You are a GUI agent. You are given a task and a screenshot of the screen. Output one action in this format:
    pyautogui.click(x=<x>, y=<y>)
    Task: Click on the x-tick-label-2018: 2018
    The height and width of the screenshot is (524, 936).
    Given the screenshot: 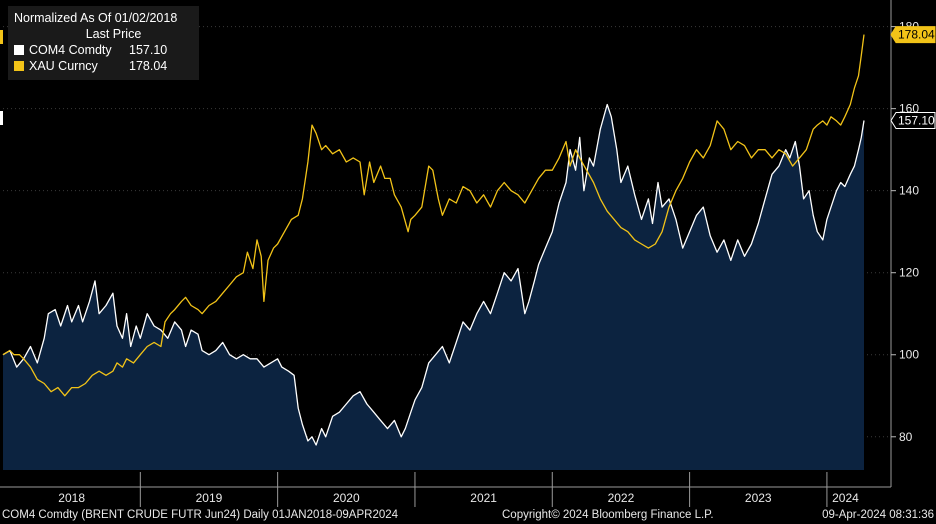 What is the action you would take?
    pyautogui.click(x=71, y=498)
    